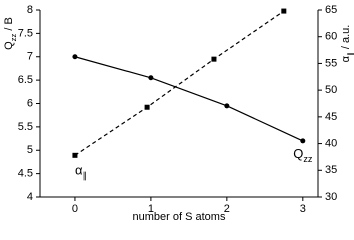  I want to click on y2-tick-label: 45, so click(331, 117).